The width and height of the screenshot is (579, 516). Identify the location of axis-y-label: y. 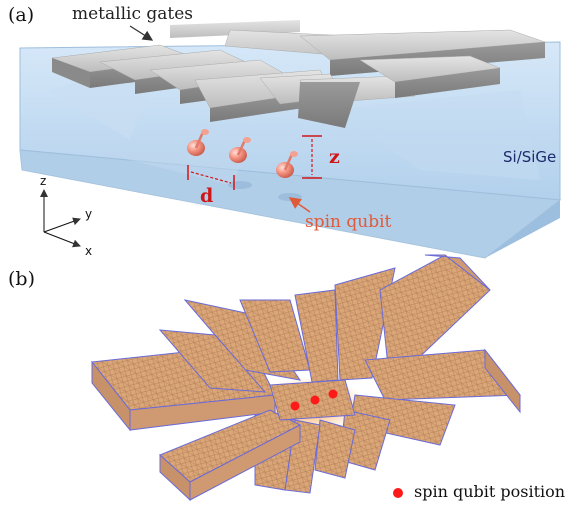
(89, 214).